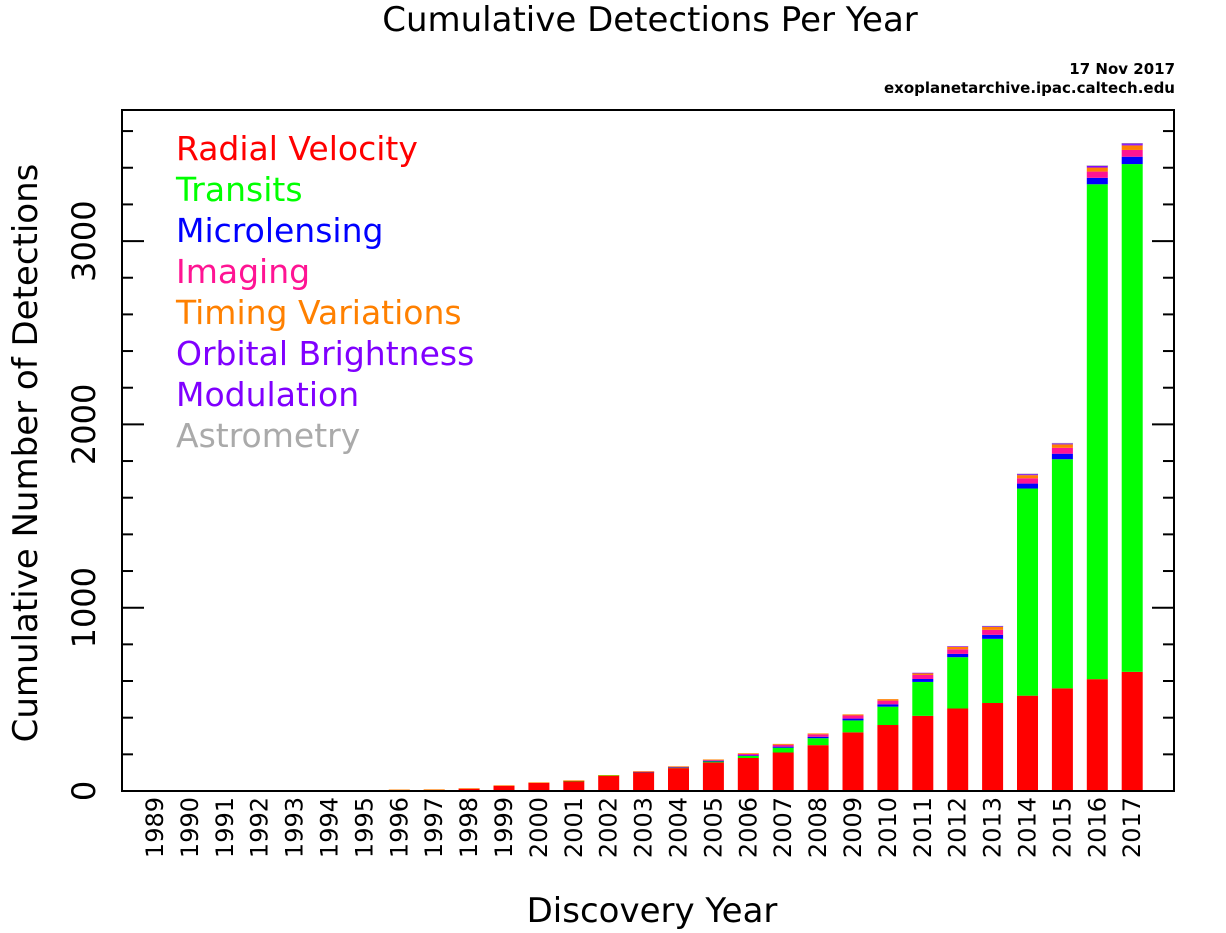 The image size is (1226, 933). I want to click on bar-segment-2002-s4, so click(609, 775).